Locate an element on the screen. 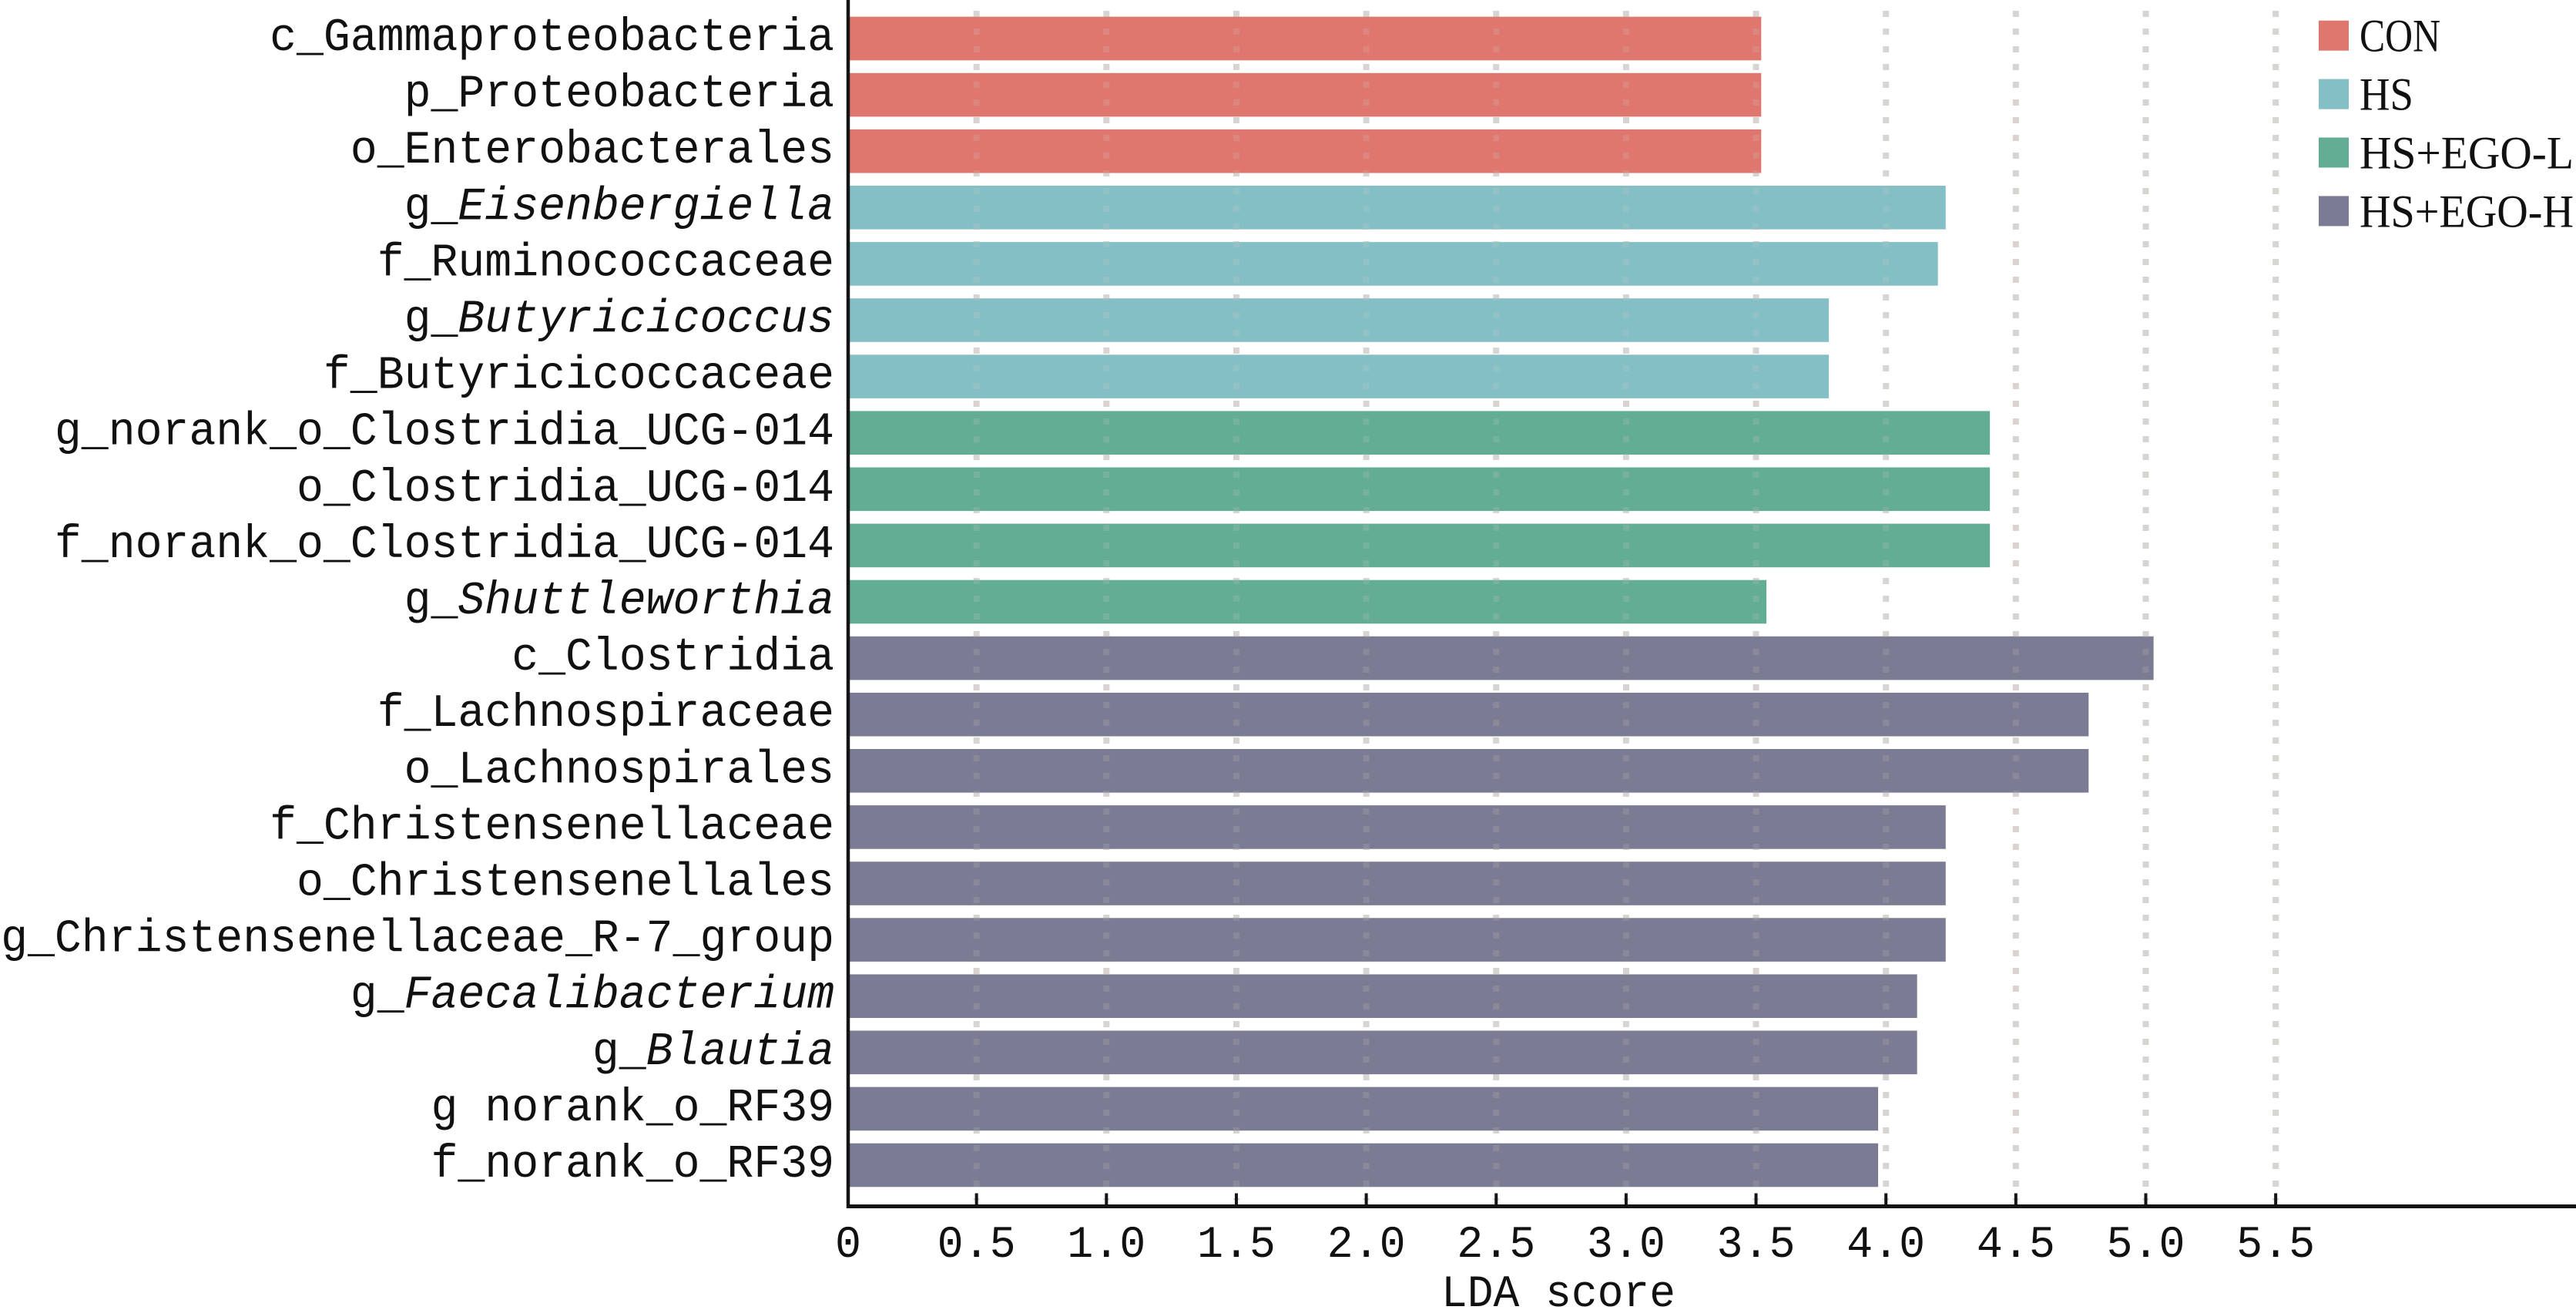 The image size is (2576, 1310). x-tick-label: 3.5 is located at coordinates (1756, 1246).